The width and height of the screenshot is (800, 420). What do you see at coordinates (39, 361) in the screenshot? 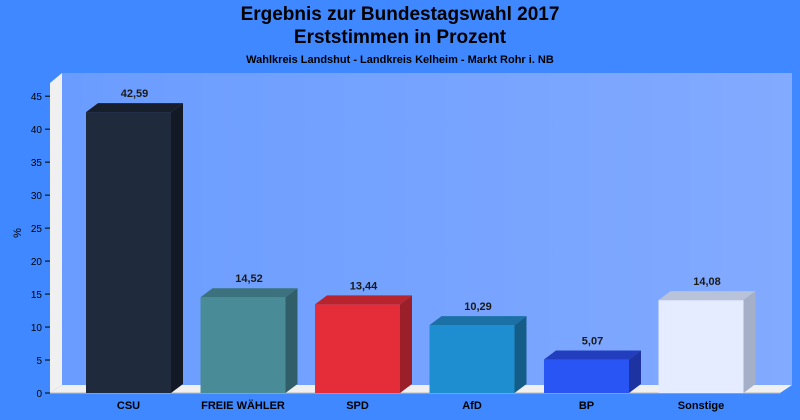
I see `y-tick-label: 5` at bounding box center [39, 361].